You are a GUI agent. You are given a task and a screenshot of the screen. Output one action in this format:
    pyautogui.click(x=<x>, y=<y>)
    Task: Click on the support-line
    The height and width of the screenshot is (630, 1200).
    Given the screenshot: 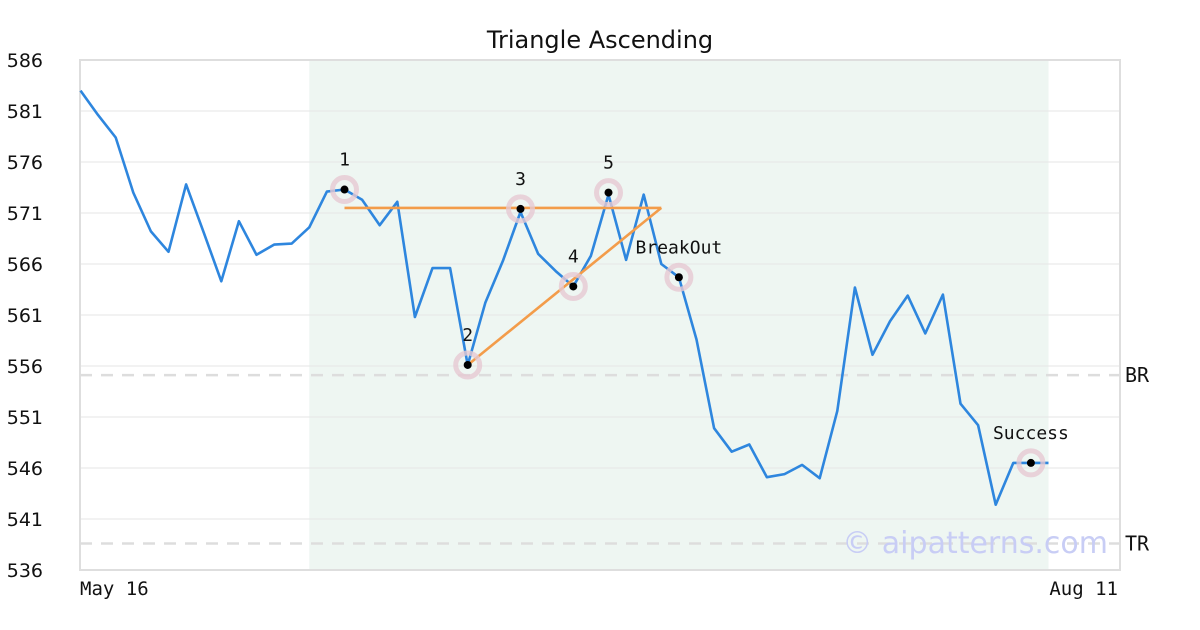 What is the action you would take?
    pyautogui.click(x=564, y=286)
    